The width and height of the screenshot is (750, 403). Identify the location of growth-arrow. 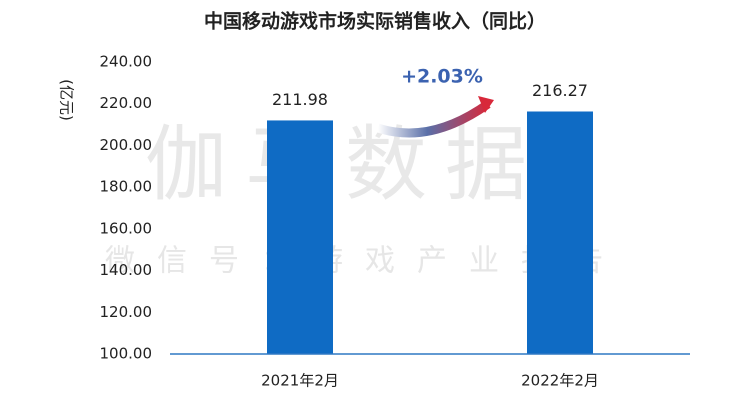
(433, 119).